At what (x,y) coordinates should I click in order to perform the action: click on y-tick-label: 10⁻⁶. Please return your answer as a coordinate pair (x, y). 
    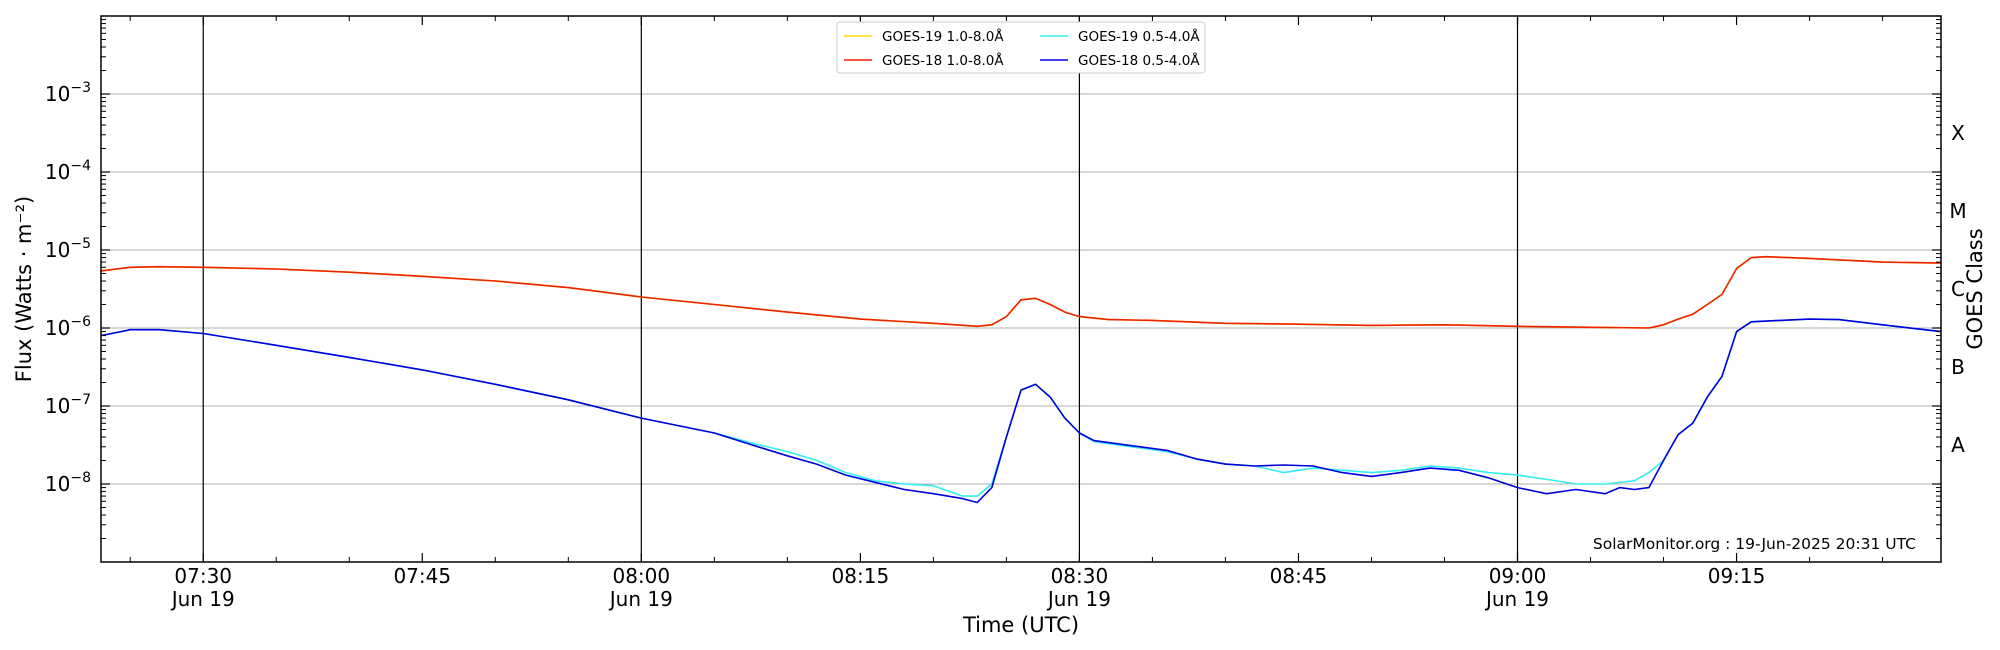
    Looking at the image, I should click on (68, 327).